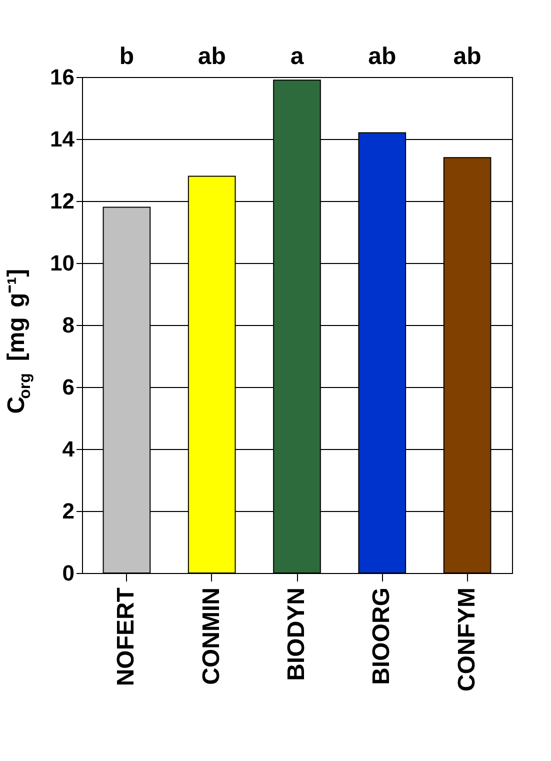 This screenshot has height=761, width=551. Describe the element at coordinates (466, 640) in the screenshot. I see `x-tick-label: CONFYM` at that location.